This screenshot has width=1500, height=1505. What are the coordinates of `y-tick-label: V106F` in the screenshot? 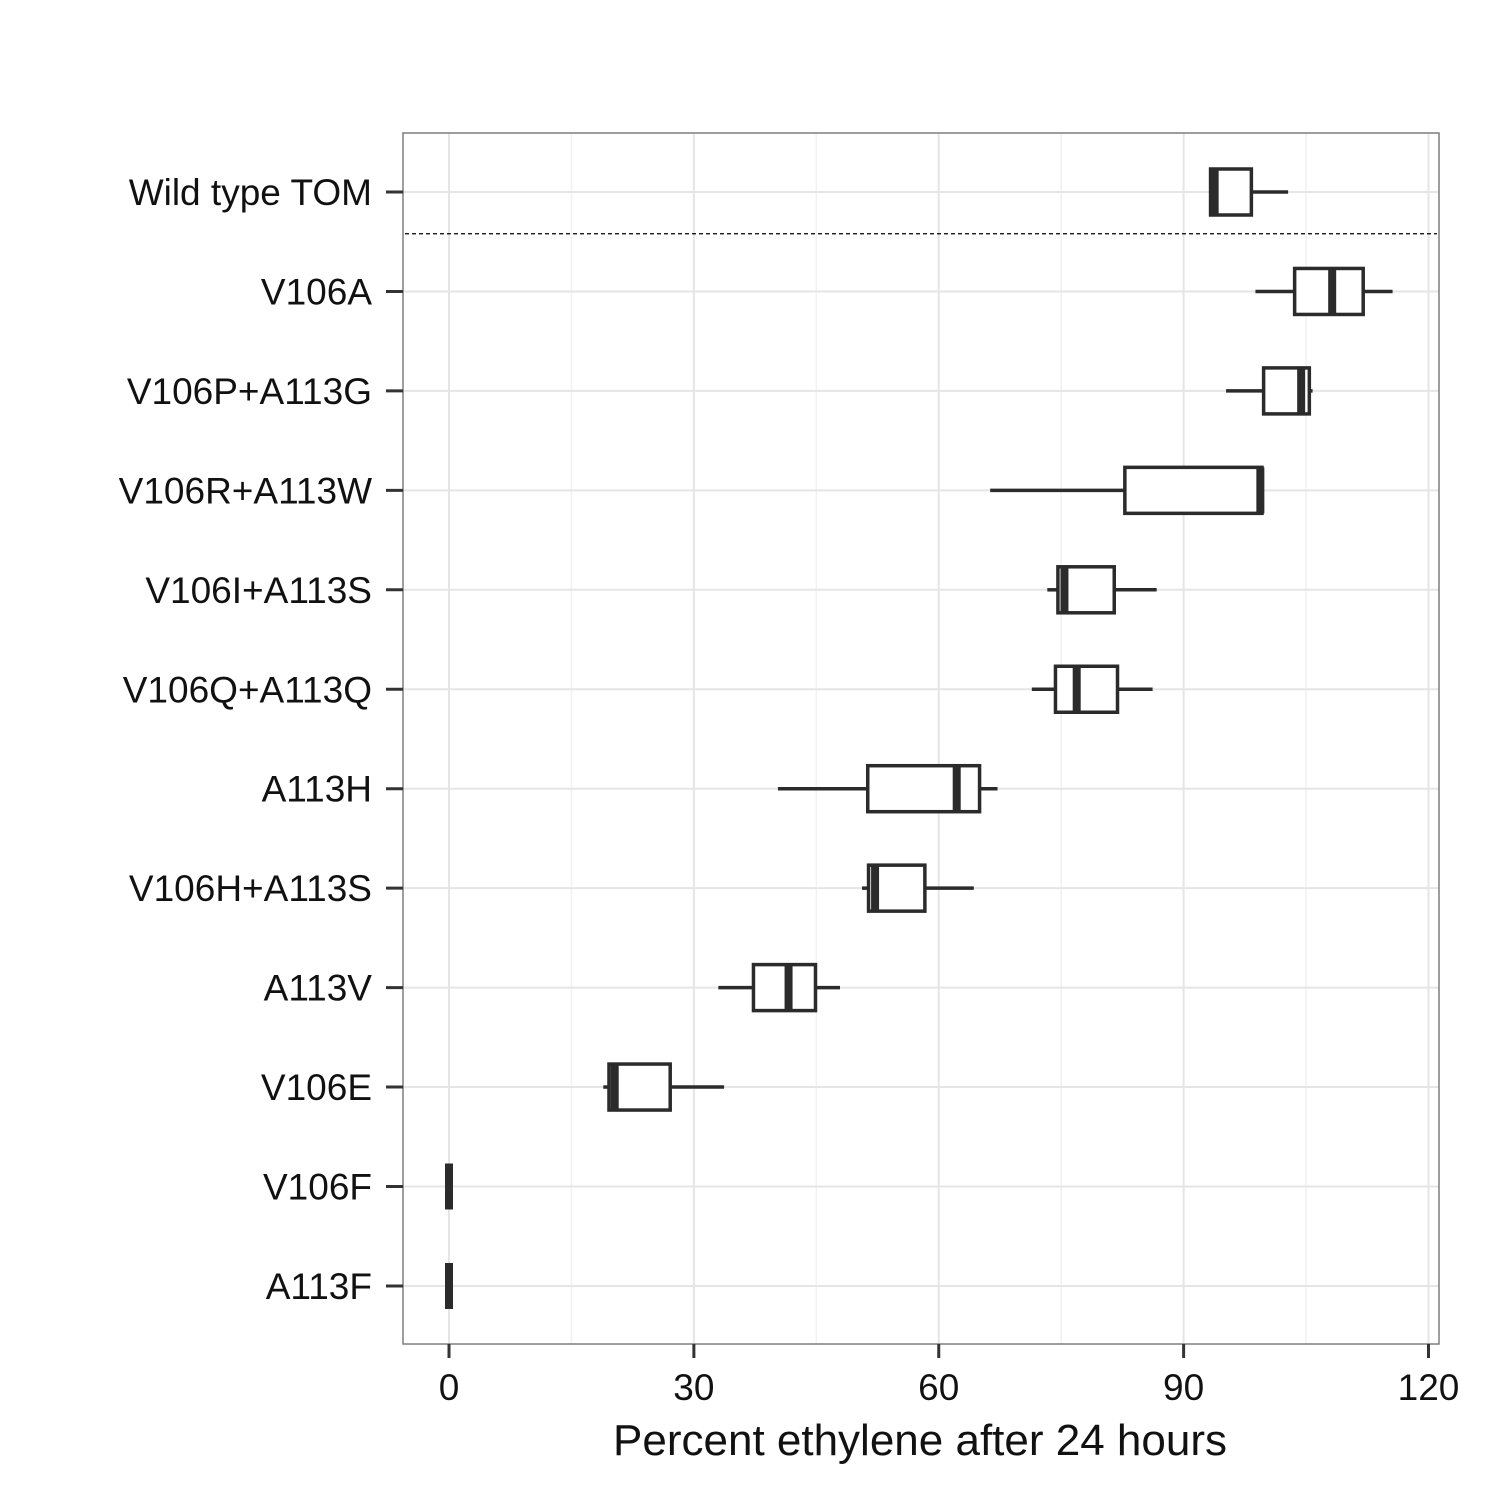 It's located at (317, 1187).